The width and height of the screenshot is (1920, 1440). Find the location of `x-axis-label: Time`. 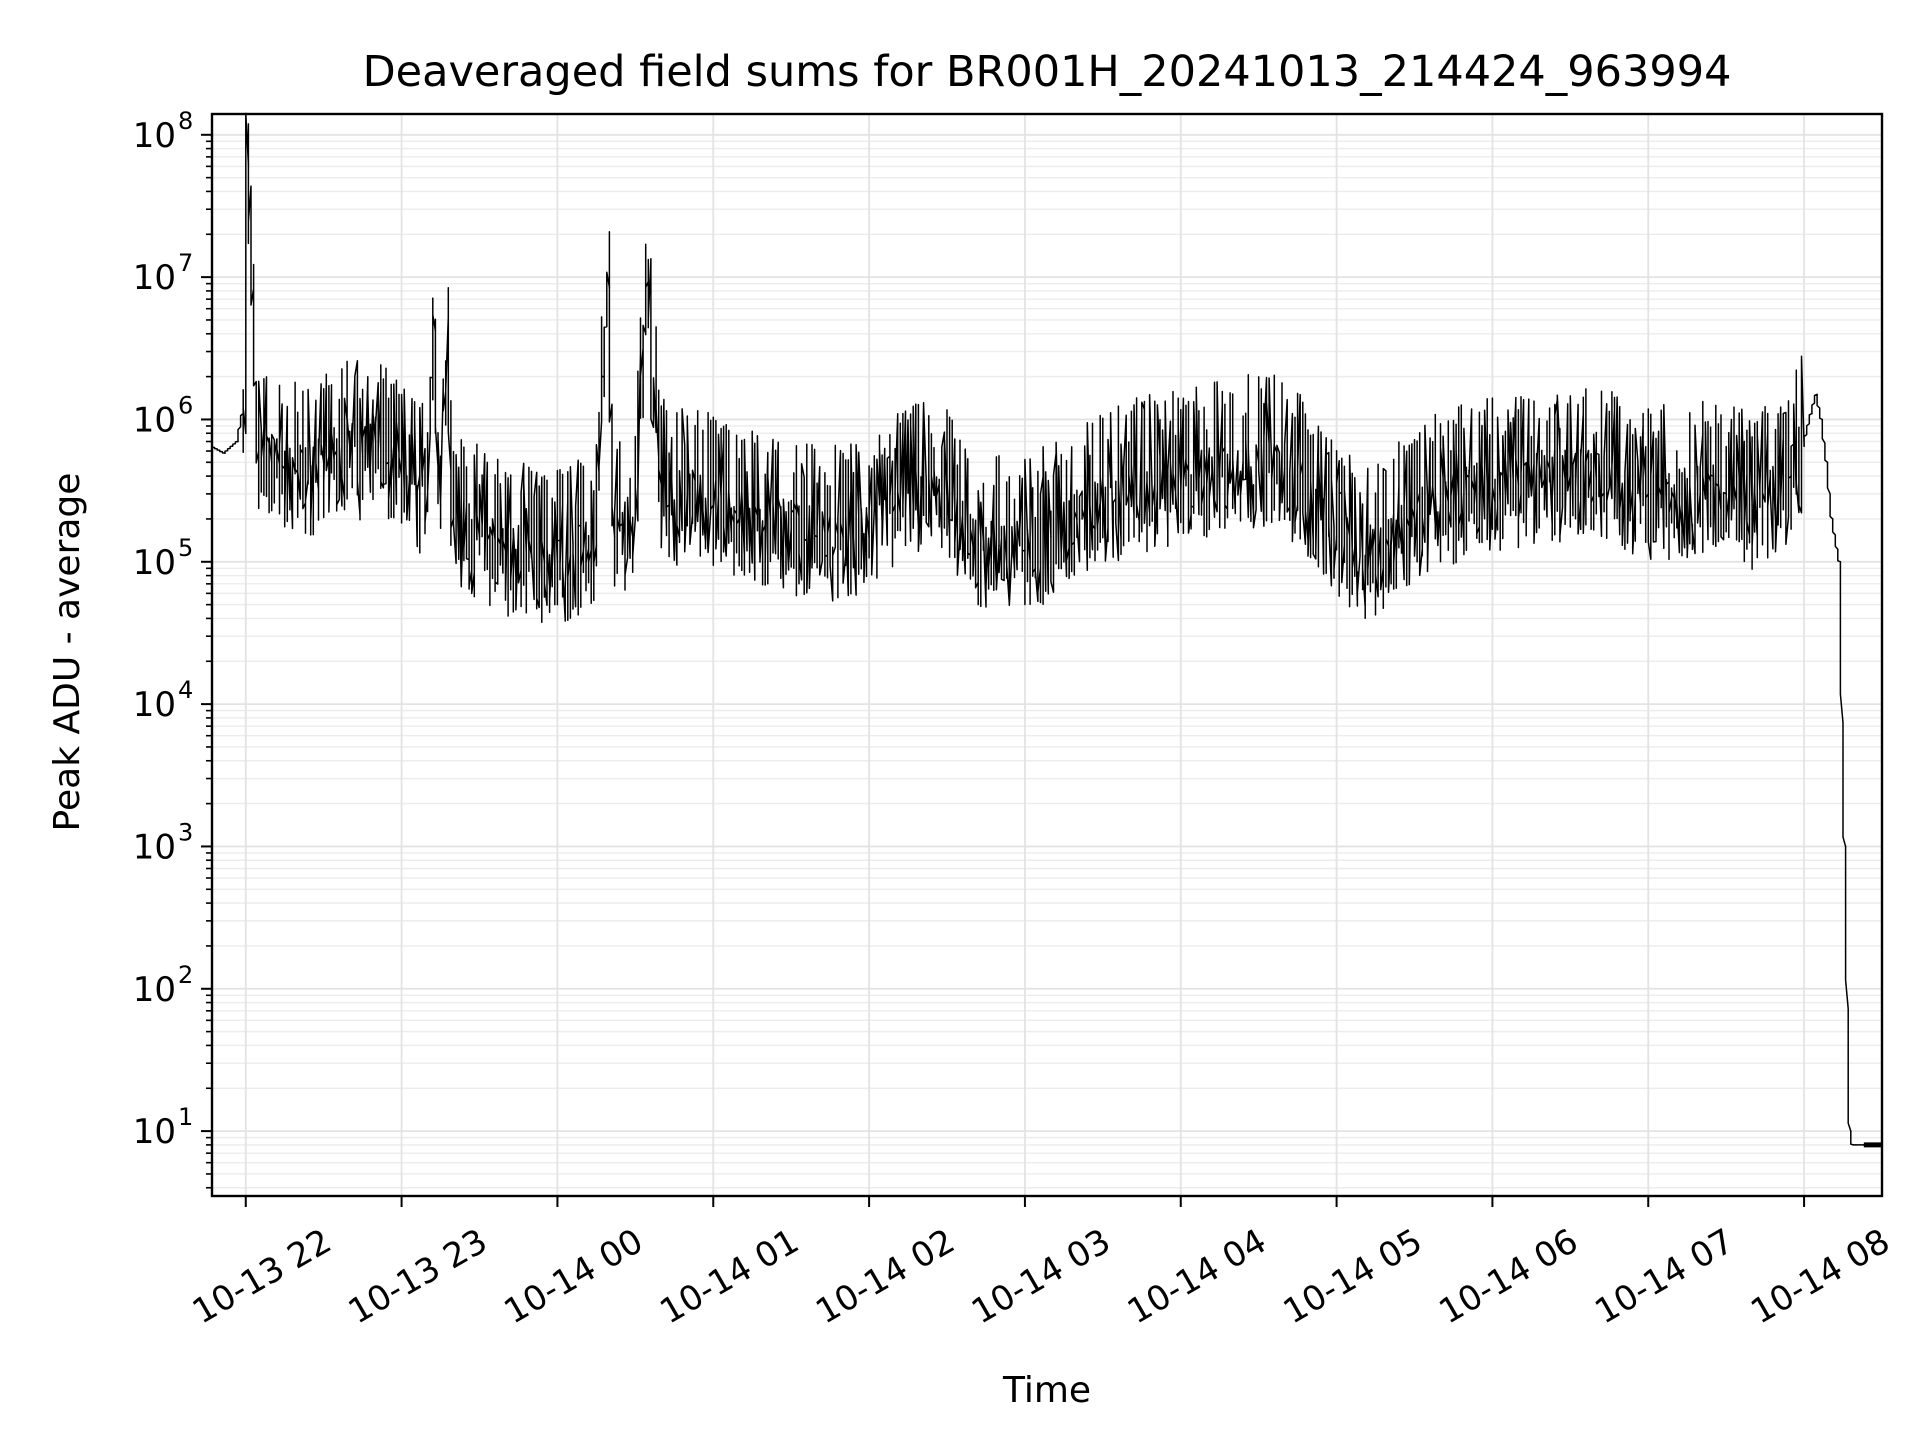

x-axis-label: Time is located at coordinates (1046, 1390).